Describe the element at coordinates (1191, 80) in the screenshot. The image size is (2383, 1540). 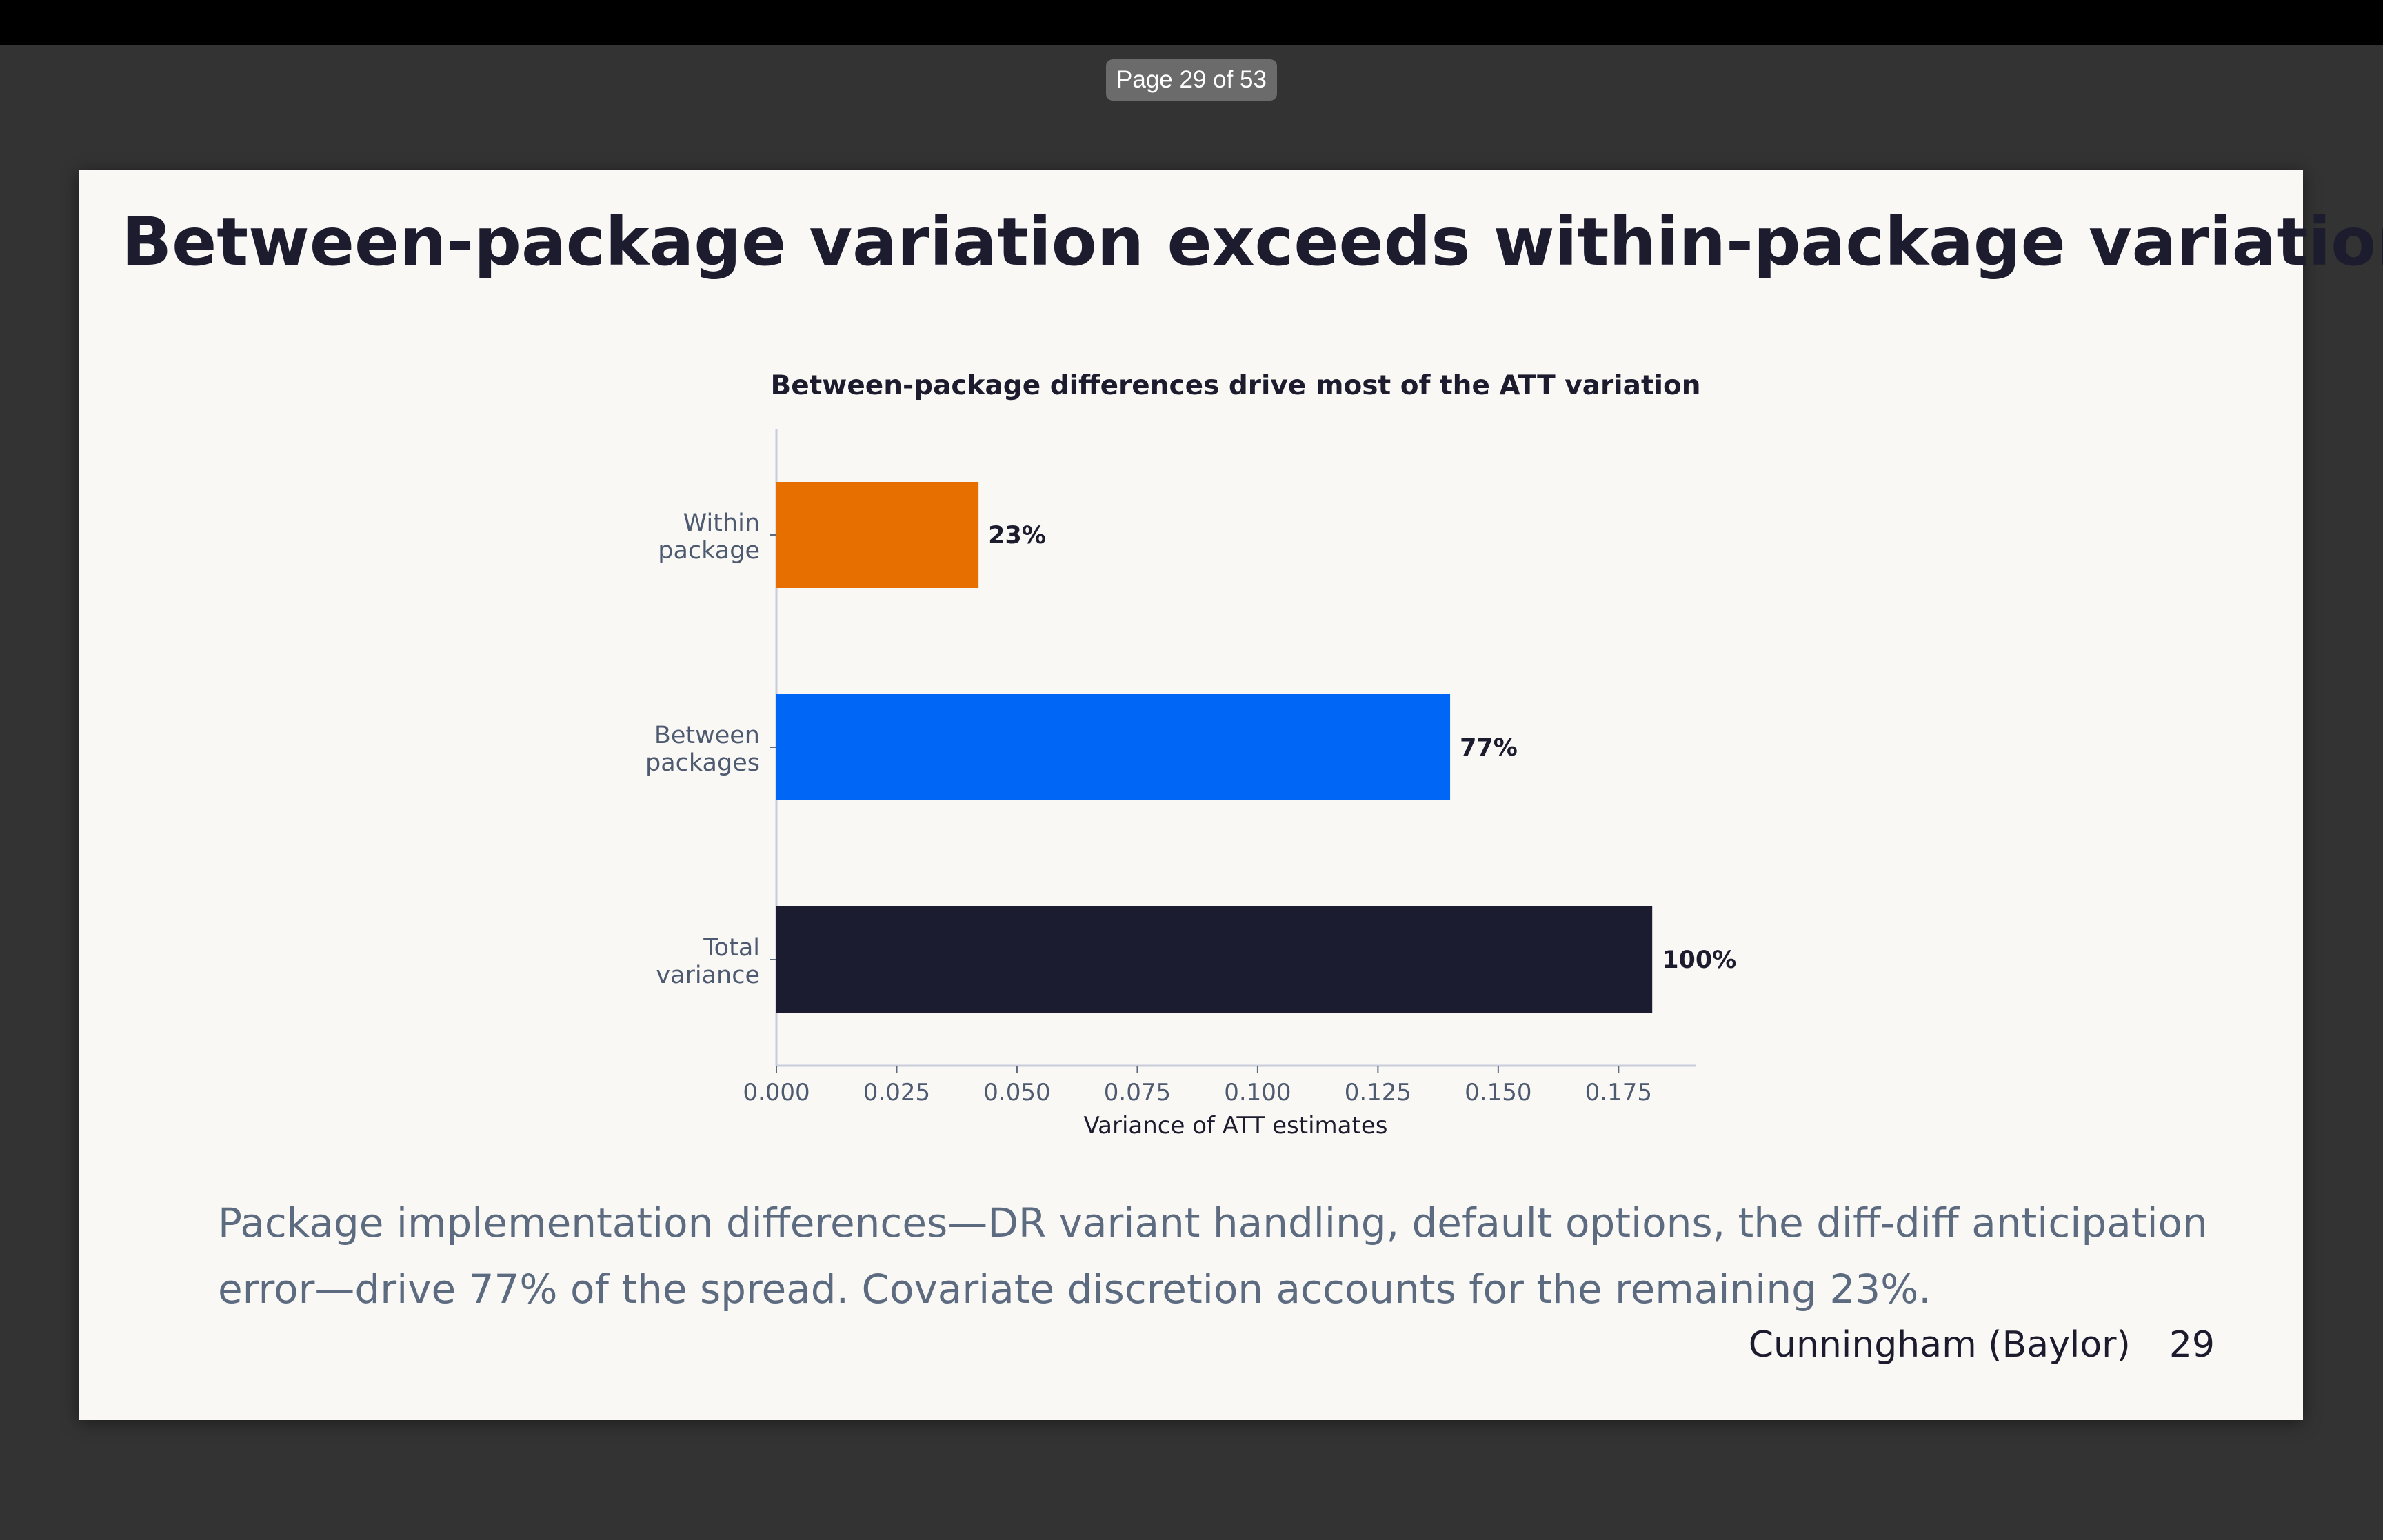
I see `page-indicator: Page 29 of 53` at that location.